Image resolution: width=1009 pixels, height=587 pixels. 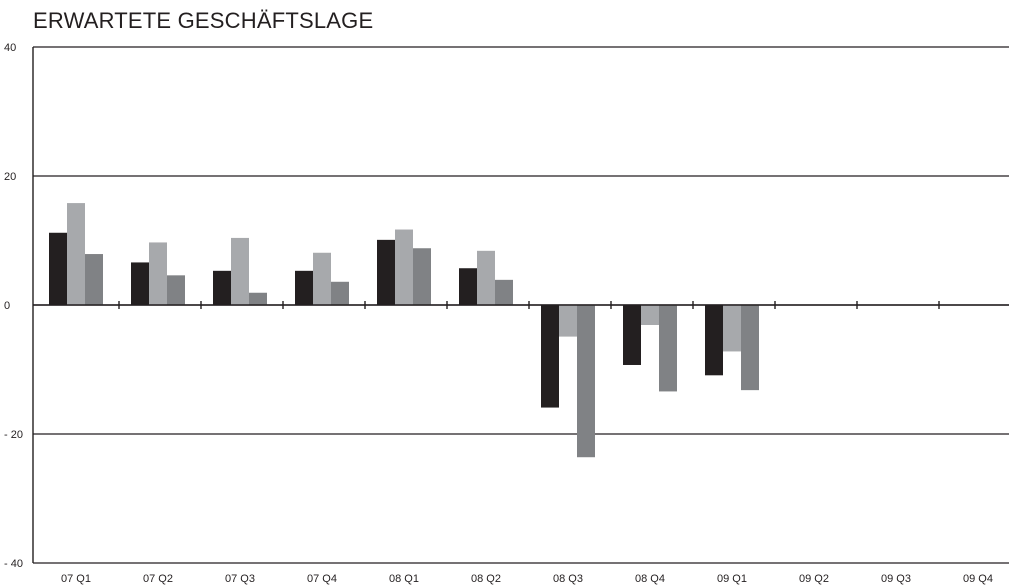 I want to click on x-tick-label: 07 Q1, so click(x=76, y=579).